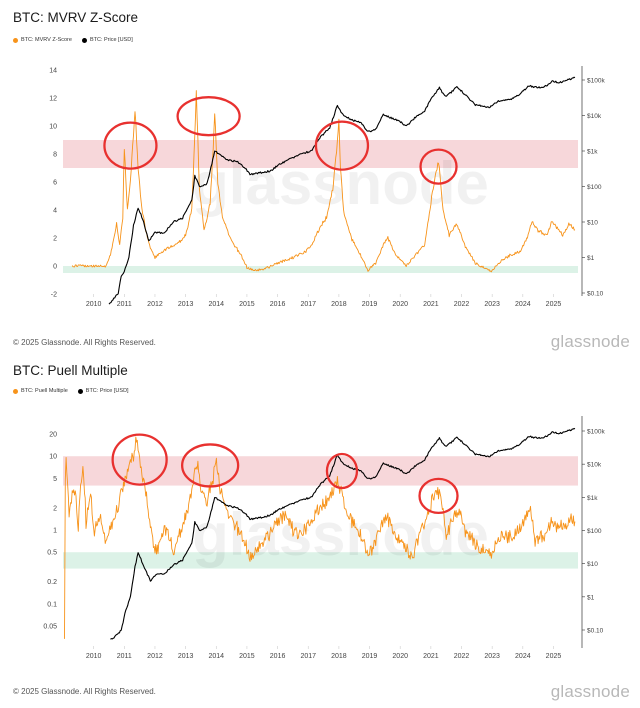 This screenshot has width=640, height=708. Describe the element at coordinates (53, 71) in the screenshot. I see `y-left-tick-label: 14` at that location.